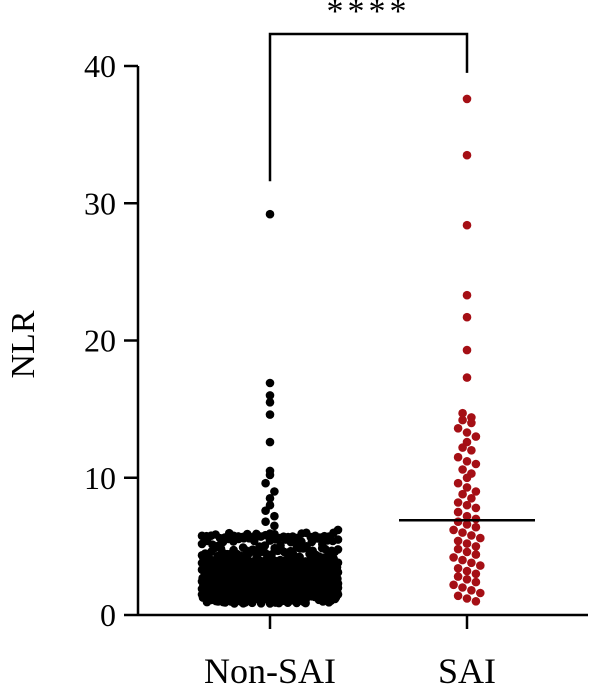  What do you see at coordinates (100, 478) in the screenshot?
I see `y-tick-label: 10` at bounding box center [100, 478].